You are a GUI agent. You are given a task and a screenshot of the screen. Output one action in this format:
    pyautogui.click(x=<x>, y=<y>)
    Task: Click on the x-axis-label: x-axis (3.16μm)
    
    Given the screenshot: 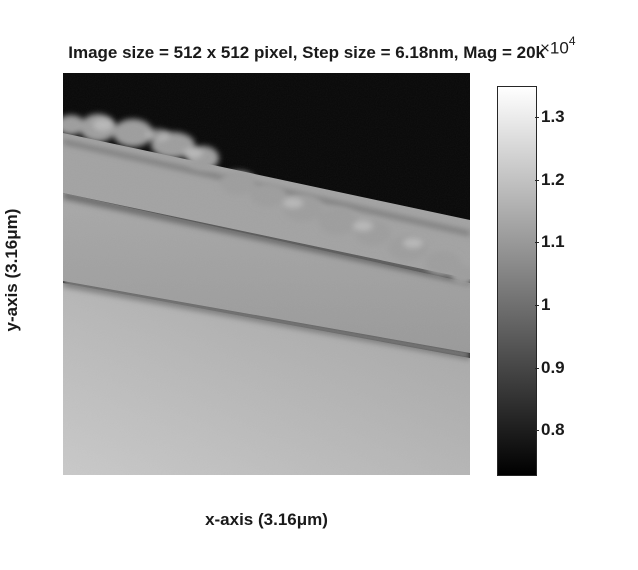 What is the action you would take?
    pyautogui.click(x=266, y=520)
    